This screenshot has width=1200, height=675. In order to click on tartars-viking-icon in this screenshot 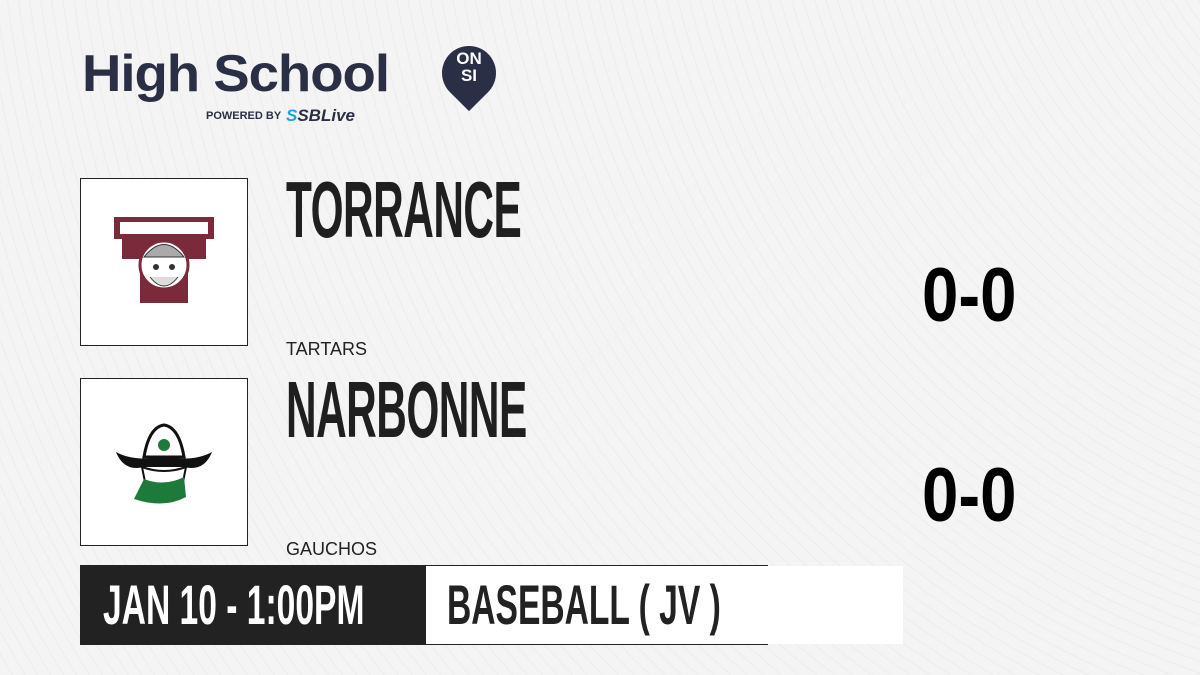, I will do `click(164, 260)`.